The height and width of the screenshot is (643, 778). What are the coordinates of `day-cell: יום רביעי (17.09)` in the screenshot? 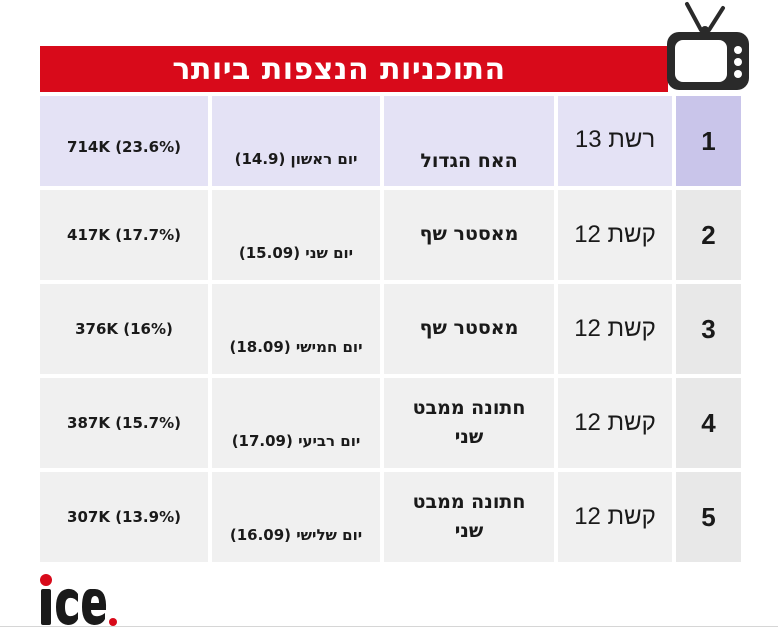 It's located at (296, 423).